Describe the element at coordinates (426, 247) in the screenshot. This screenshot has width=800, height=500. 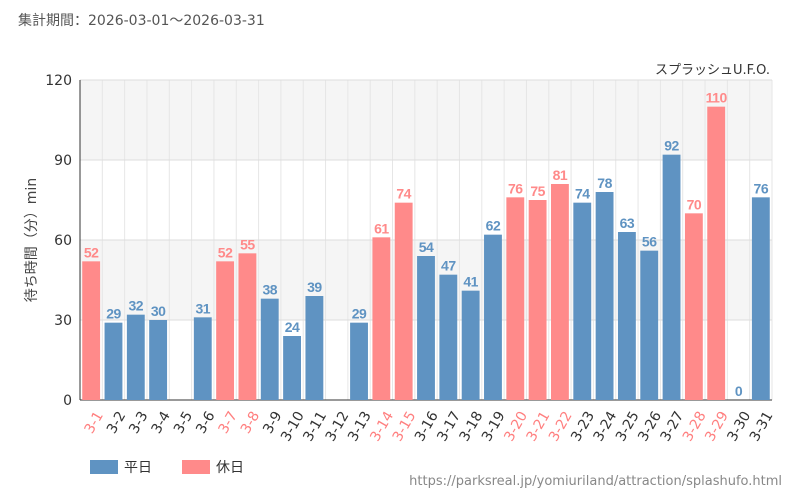
I see `bar-value-label: 54` at that location.